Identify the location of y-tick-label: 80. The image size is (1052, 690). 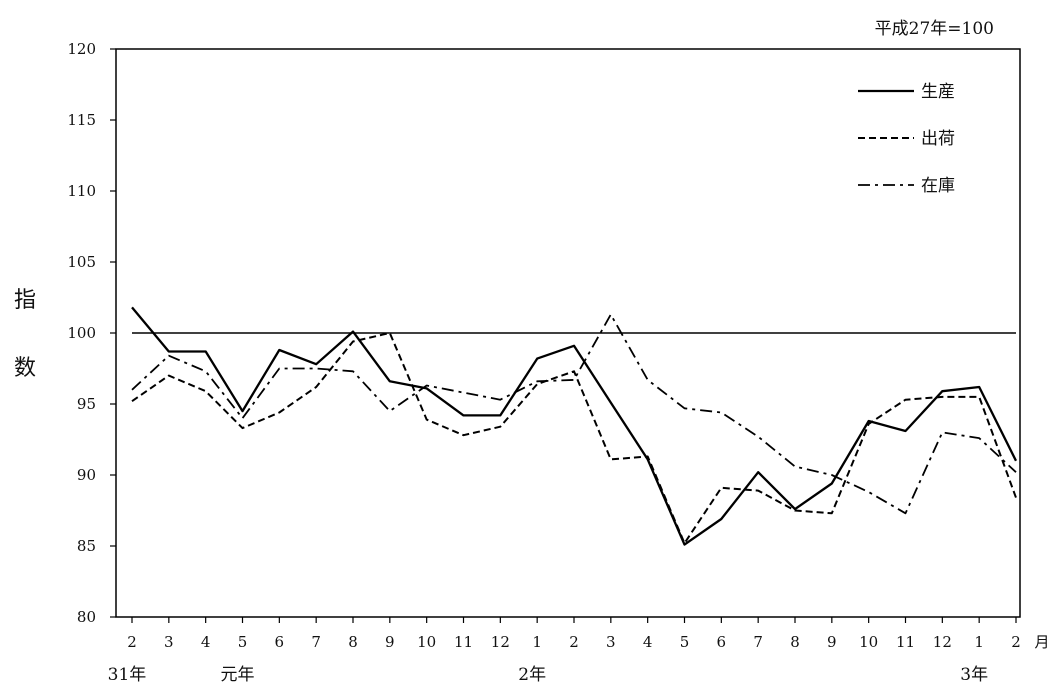
(86, 617).